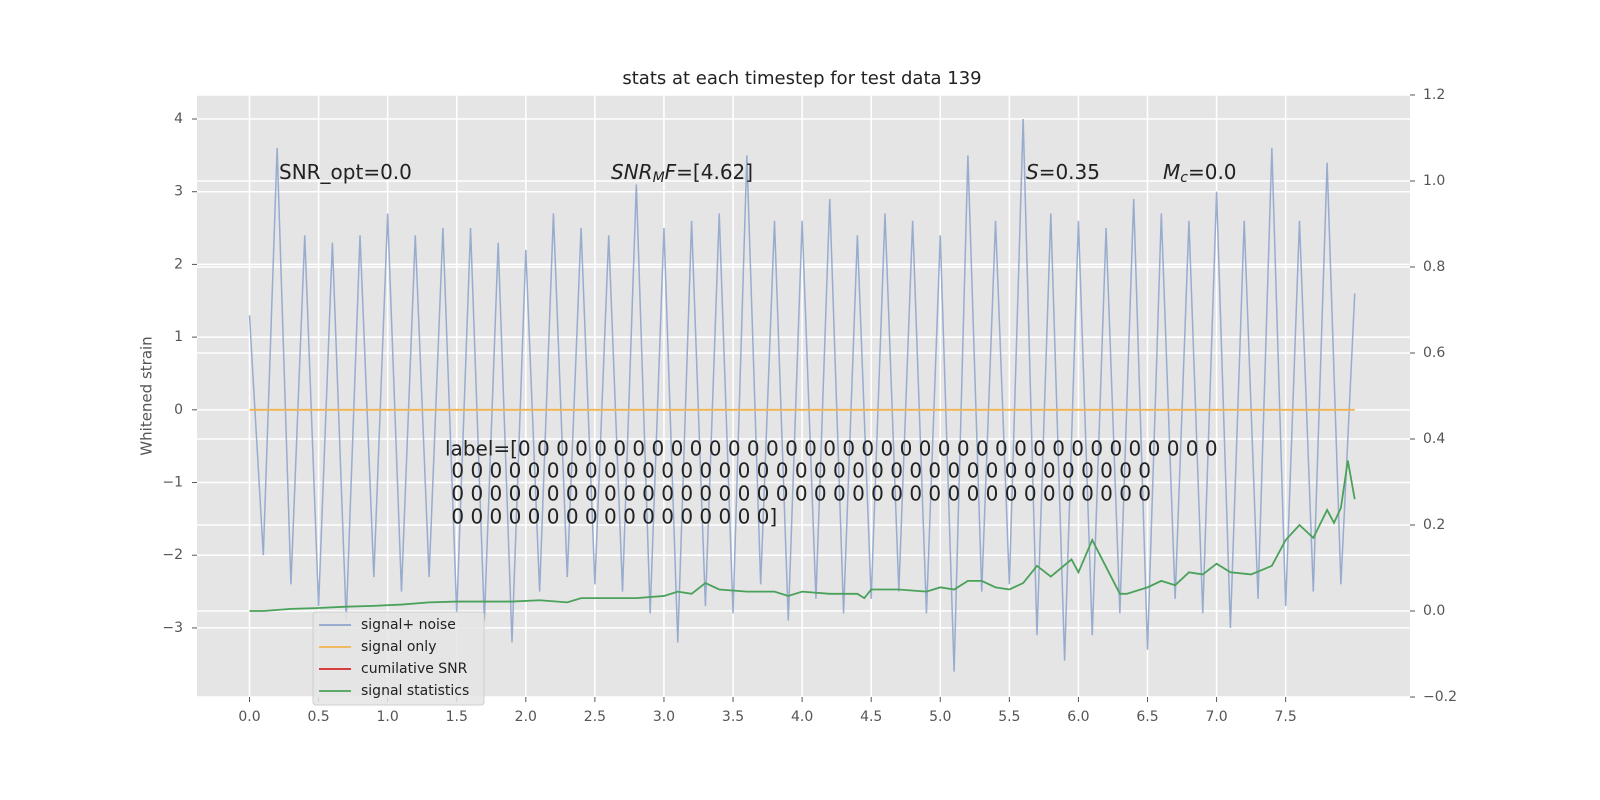 The height and width of the screenshot is (800, 1600). I want to click on annotation: SNR_opt=0.0, so click(345, 172).